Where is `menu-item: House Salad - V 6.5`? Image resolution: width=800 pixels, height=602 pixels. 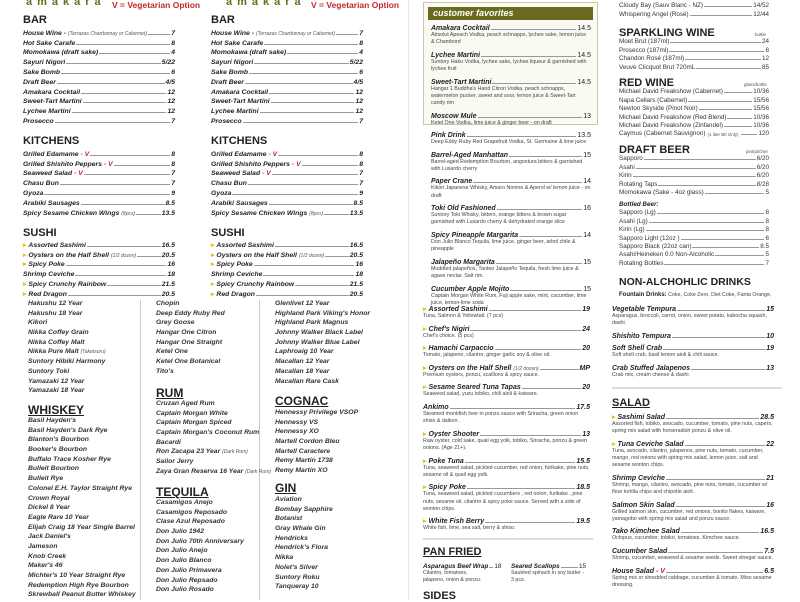
menu-item: House Salad - V 6.5 is located at coordinates (693, 570).